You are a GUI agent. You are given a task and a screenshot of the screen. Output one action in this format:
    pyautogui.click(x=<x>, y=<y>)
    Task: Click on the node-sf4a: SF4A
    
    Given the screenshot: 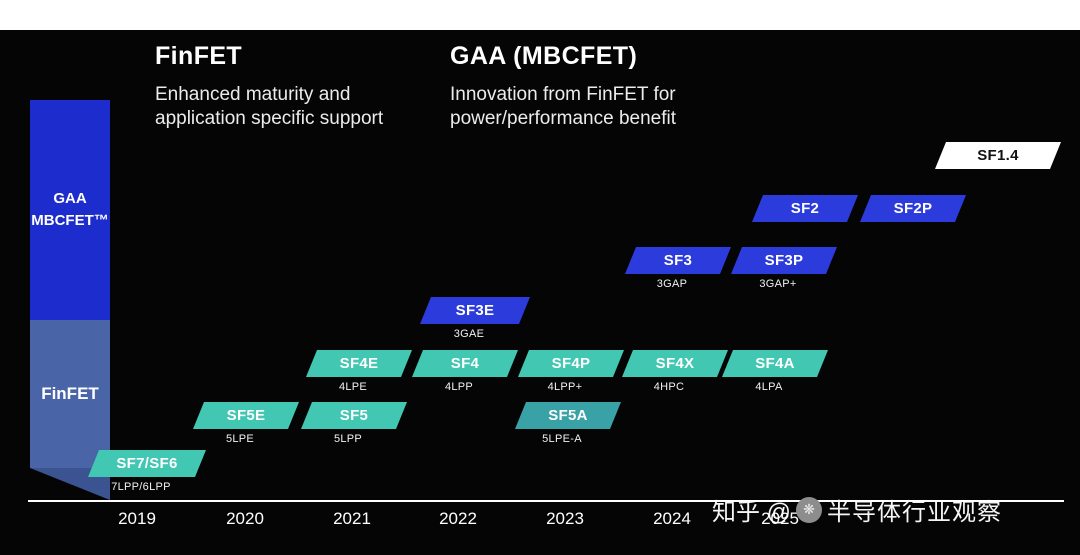 What is the action you would take?
    pyautogui.click(x=775, y=363)
    